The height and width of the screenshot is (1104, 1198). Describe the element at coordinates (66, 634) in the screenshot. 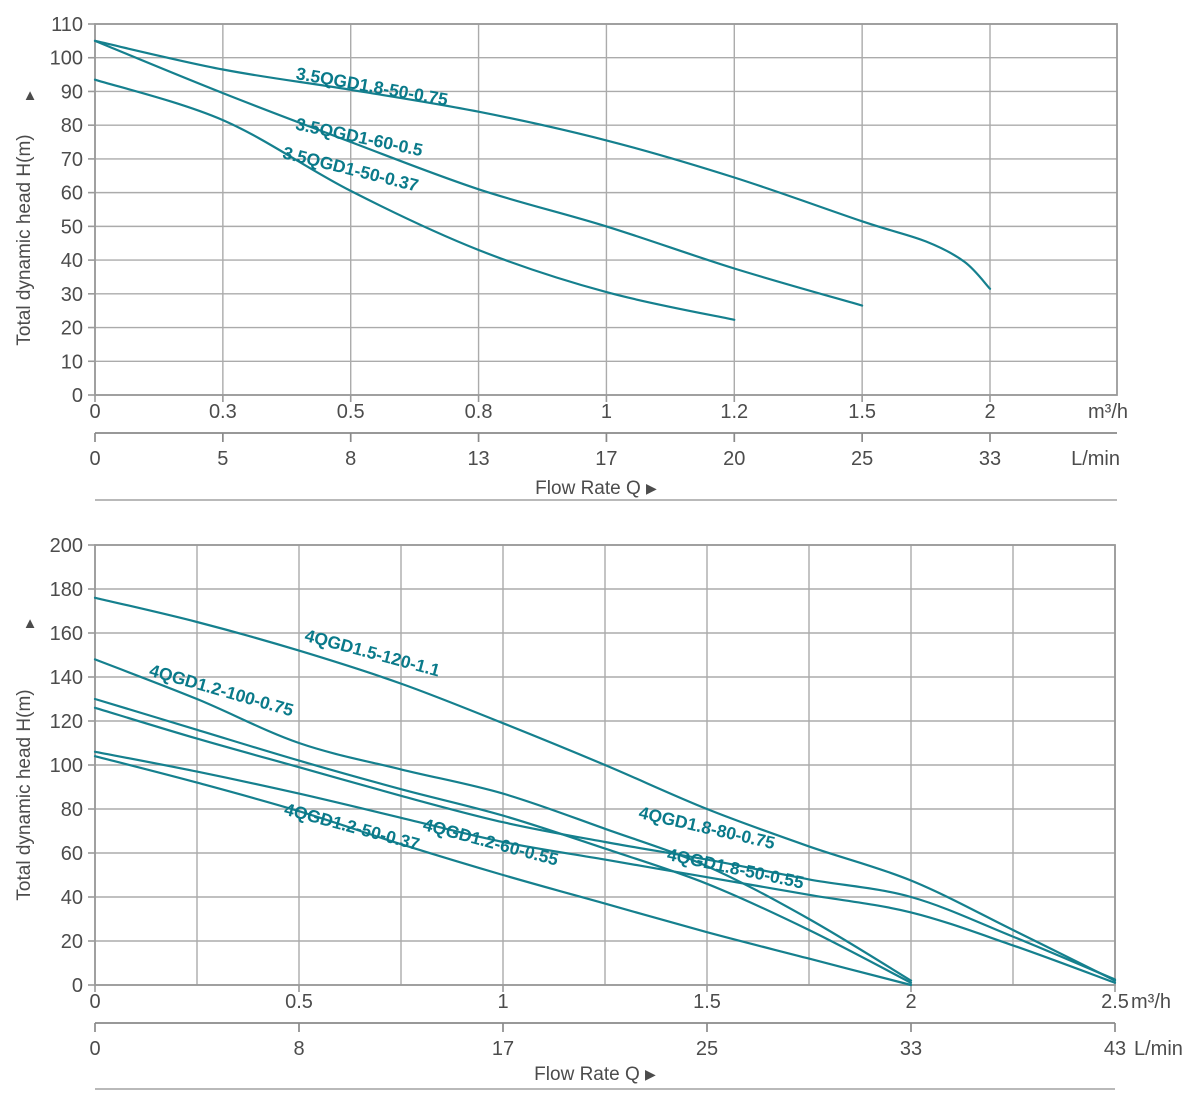

I see `y-tick-label: 160` at that location.